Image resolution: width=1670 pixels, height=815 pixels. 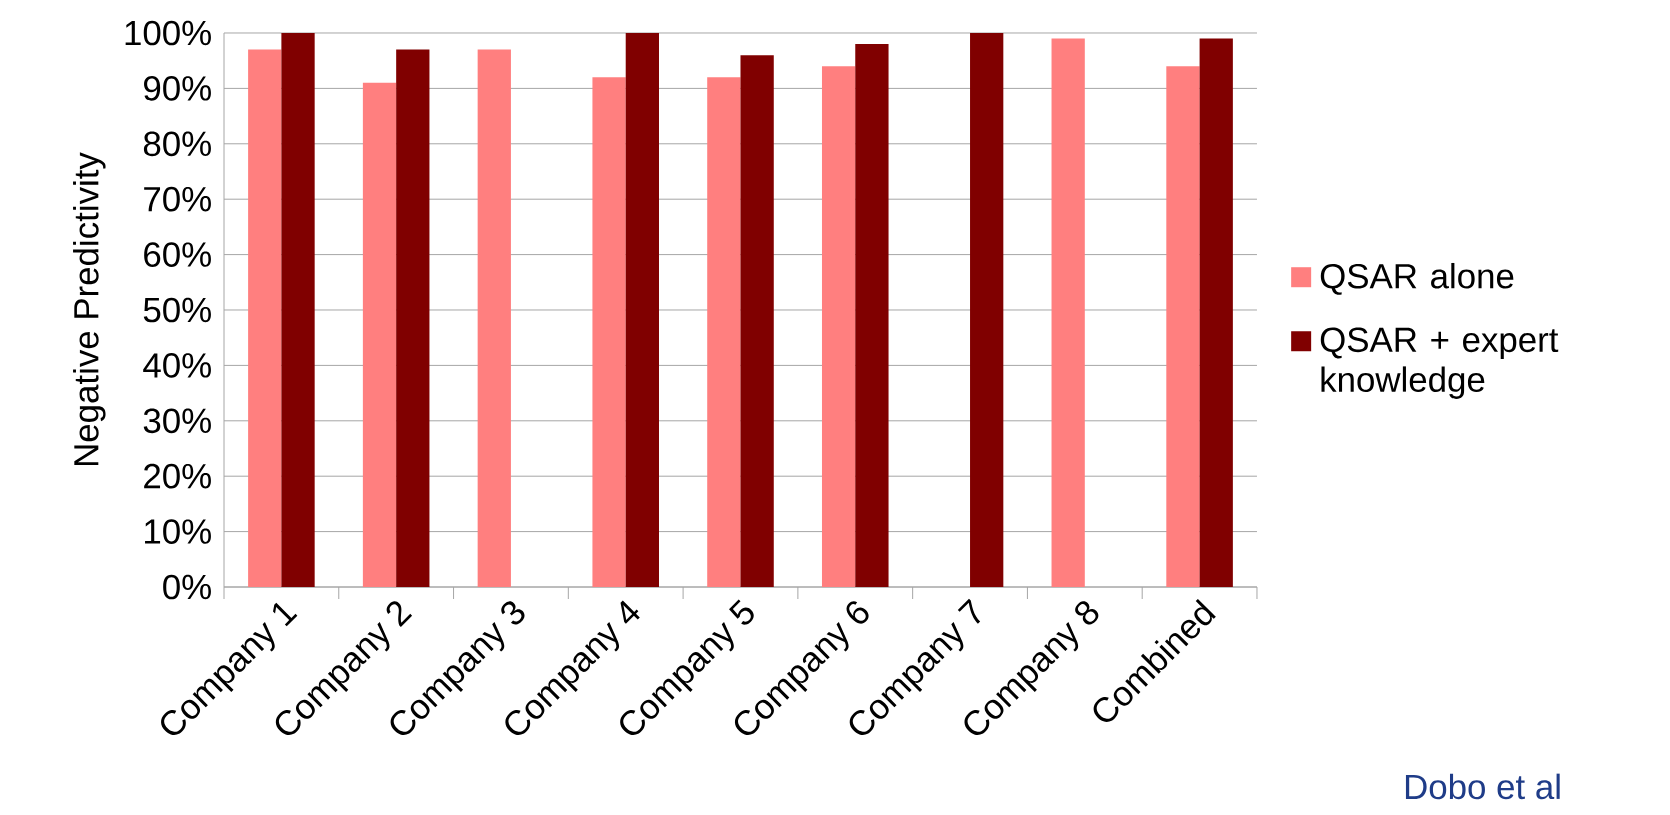 I want to click on y-tick-label: 90%, so click(x=177, y=88).